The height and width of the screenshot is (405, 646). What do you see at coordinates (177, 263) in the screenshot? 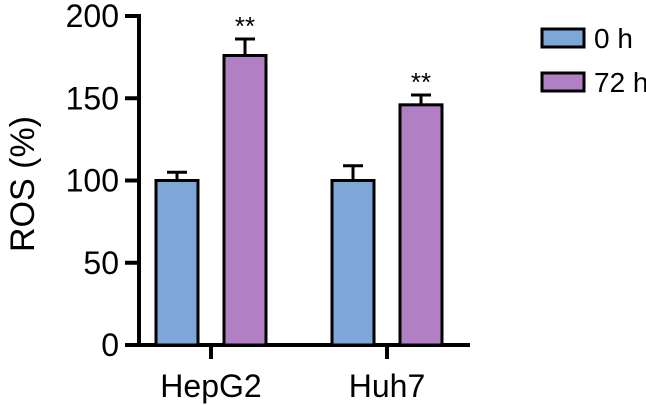
I see `bar-0h-HepG2` at bounding box center [177, 263].